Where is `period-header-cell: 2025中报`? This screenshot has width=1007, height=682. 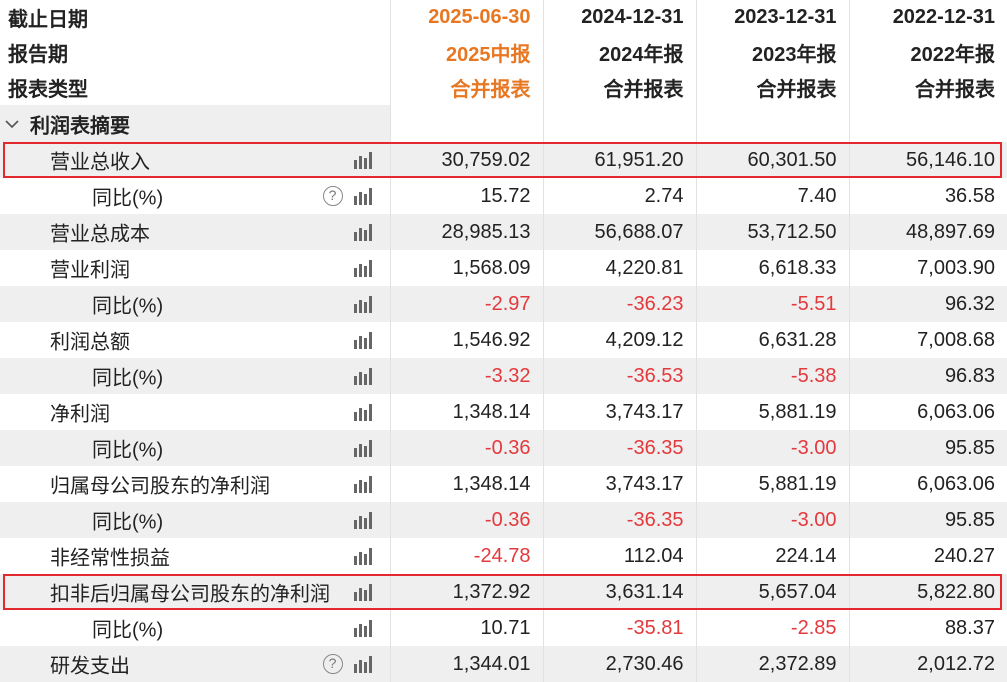 period-header-cell: 2025中报 is located at coordinates (466, 52).